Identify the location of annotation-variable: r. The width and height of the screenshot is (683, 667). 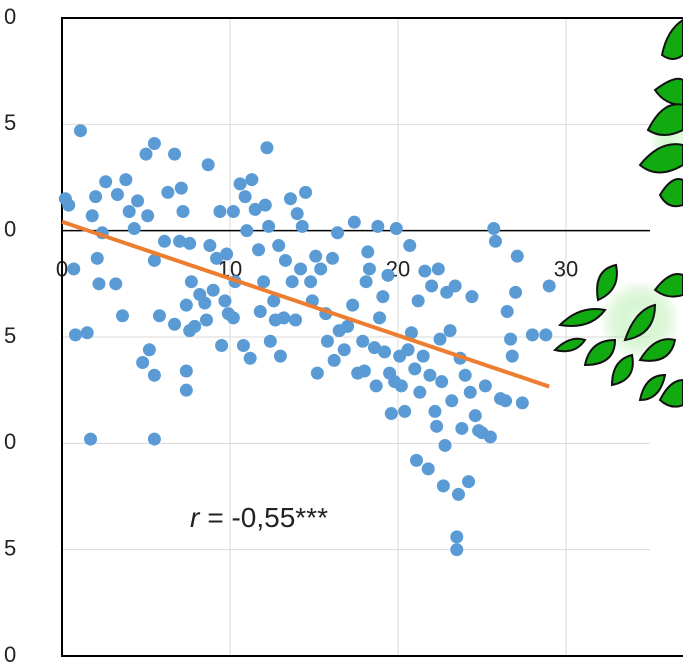
(195, 517).